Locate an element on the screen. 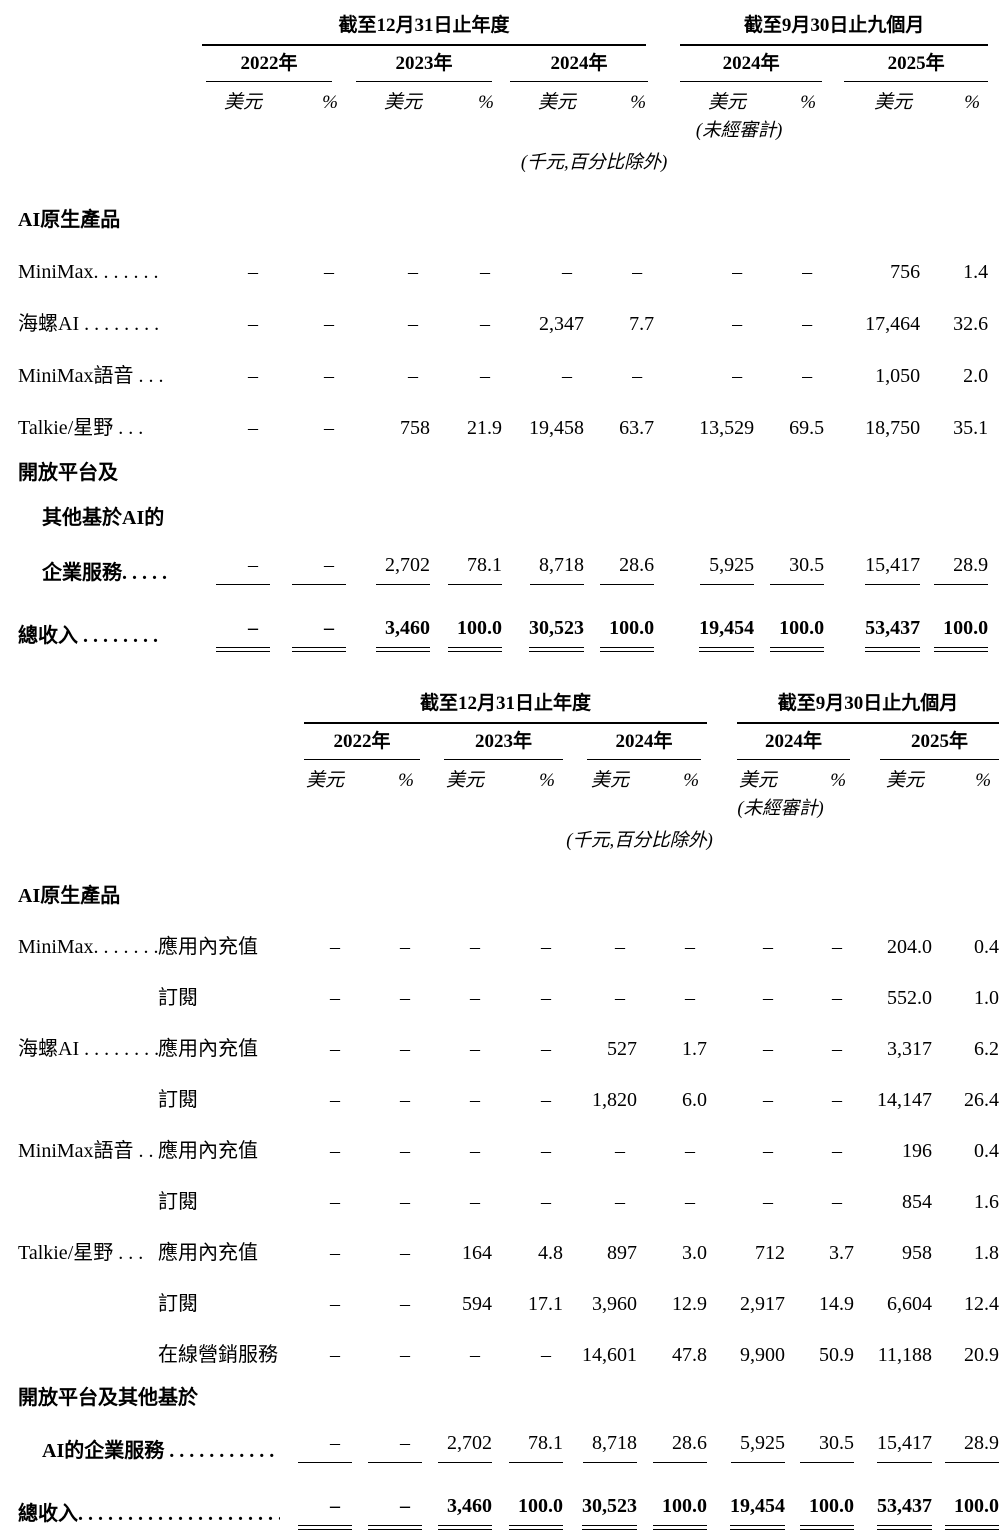 Image resolution: width=1000 pixels, height=1538 pixels. value: 0.4 is located at coordinates (986, 1151).